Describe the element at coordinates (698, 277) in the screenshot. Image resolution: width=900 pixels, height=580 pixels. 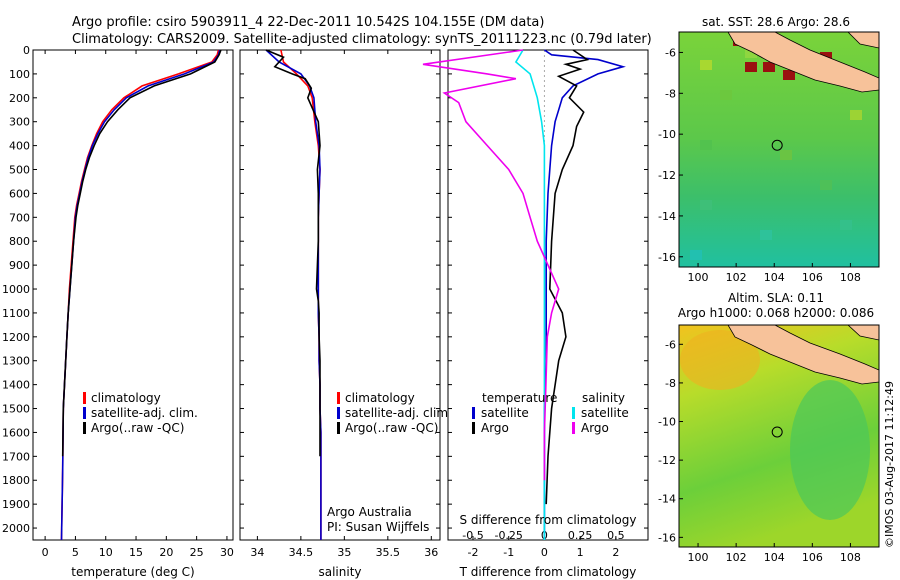
I see `map-x-tick-label: 100` at that location.